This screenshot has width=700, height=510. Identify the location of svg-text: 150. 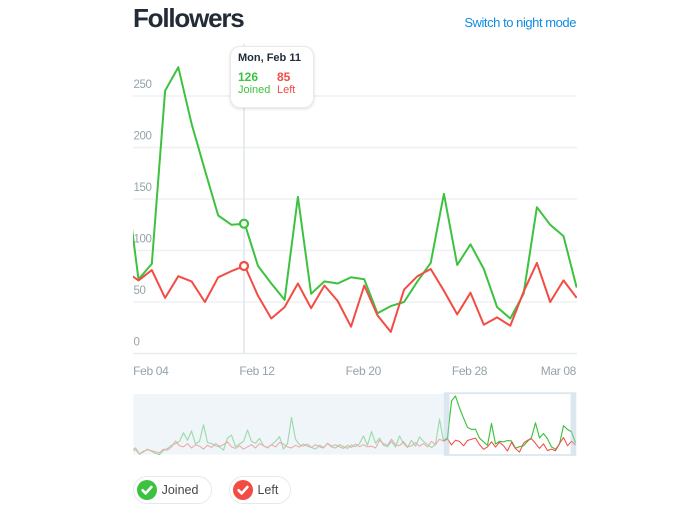
(143, 188).